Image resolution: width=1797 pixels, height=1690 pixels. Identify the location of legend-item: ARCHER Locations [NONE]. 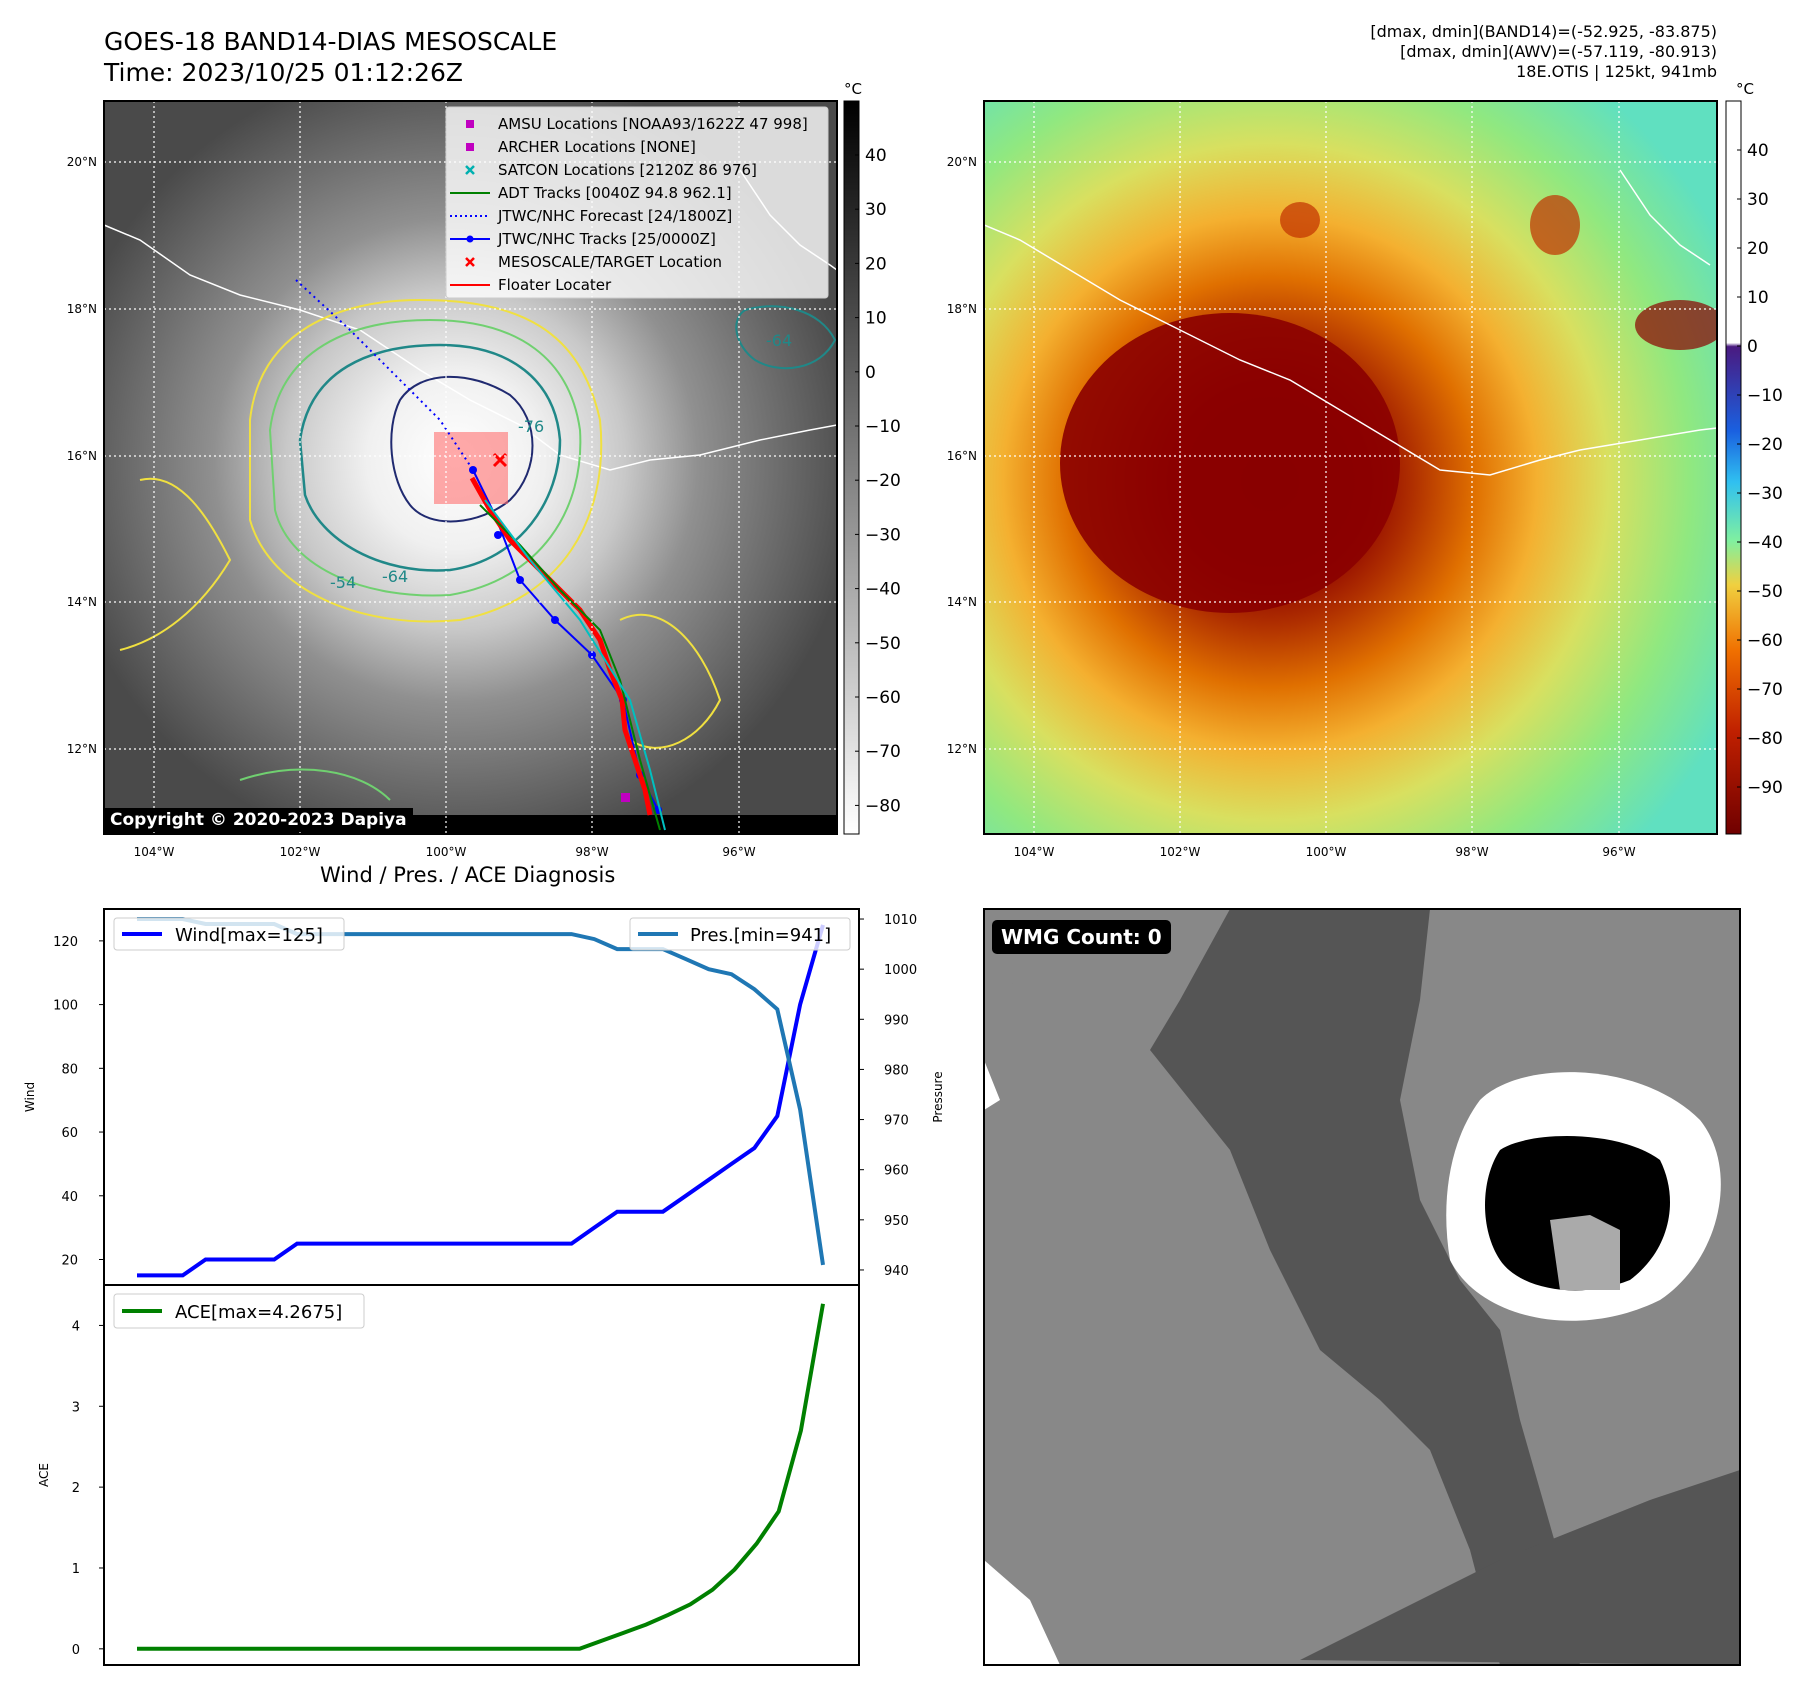
(581, 147).